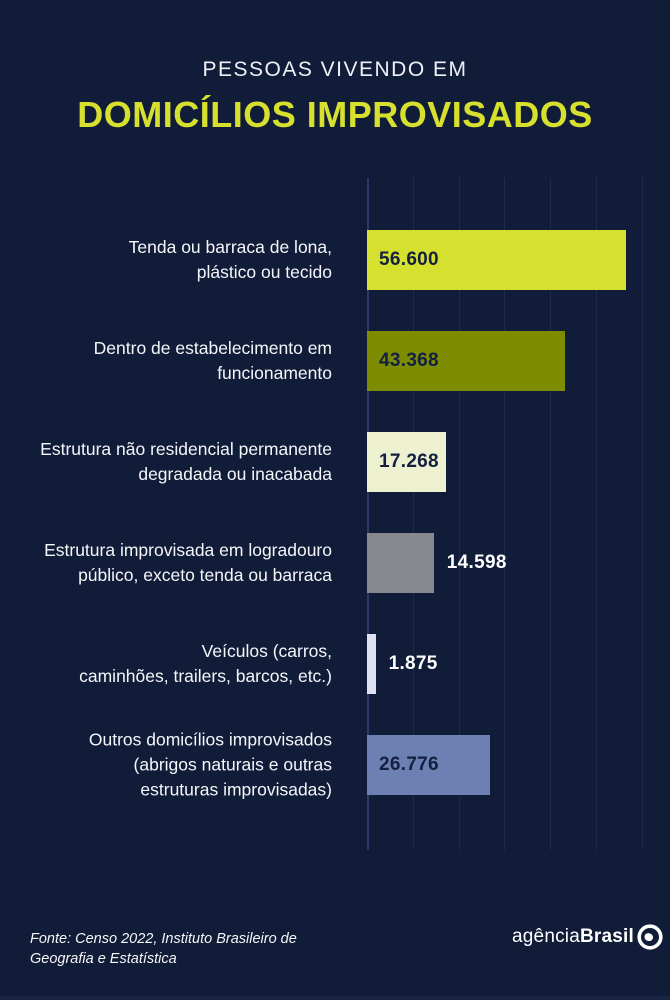  What do you see at coordinates (476, 562) in the screenshot?
I see `value-label: 14.598` at bounding box center [476, 562].